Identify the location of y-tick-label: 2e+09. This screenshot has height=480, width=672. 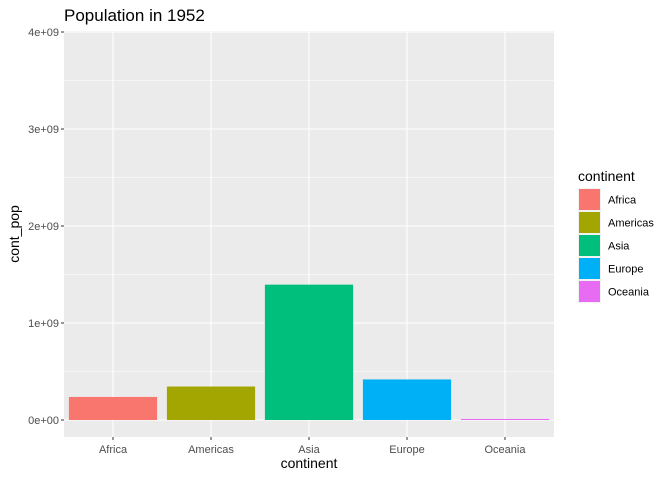
(43, 227).